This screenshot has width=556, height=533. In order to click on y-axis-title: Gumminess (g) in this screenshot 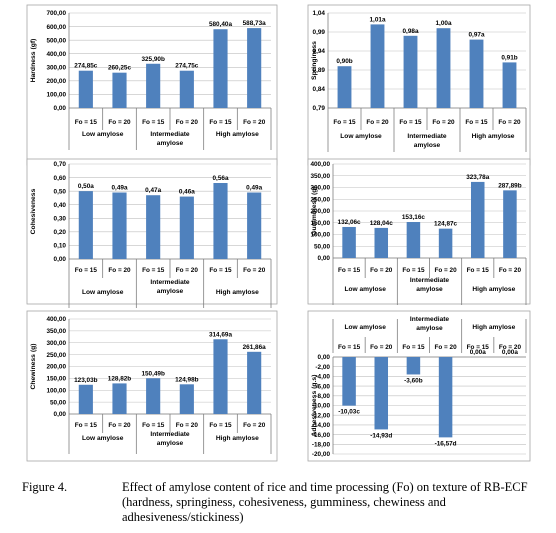, I will do `click(314, 210)`.